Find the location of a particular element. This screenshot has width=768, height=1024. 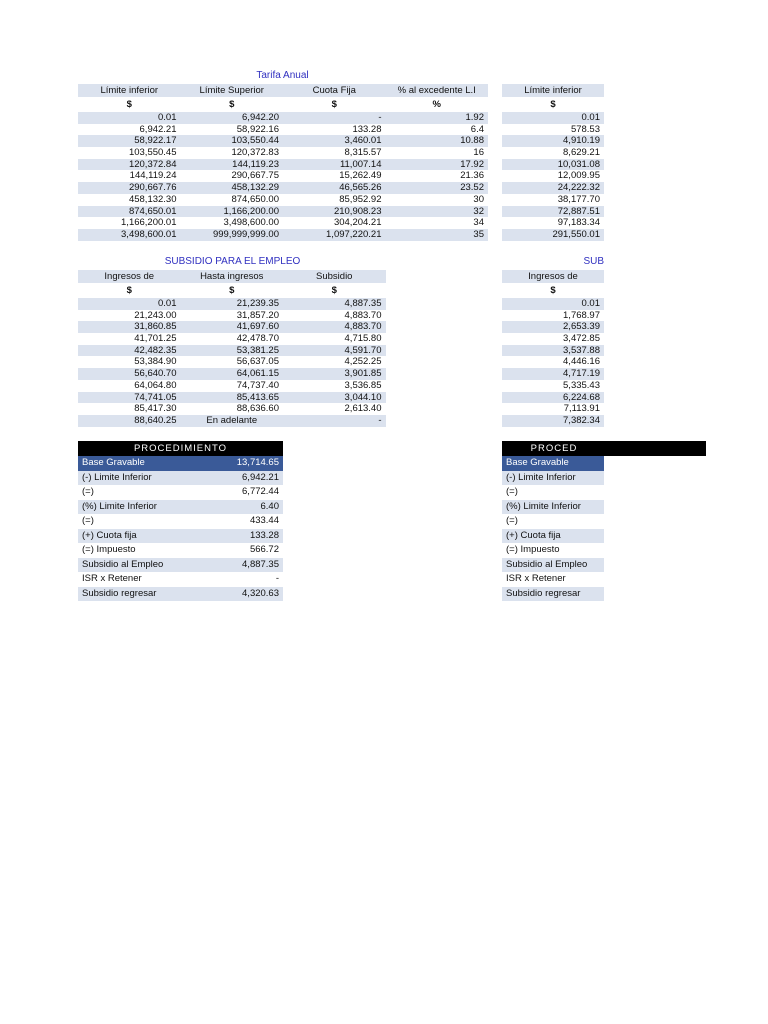

column-header: Ingresos de is located at coordinates (129, 276).